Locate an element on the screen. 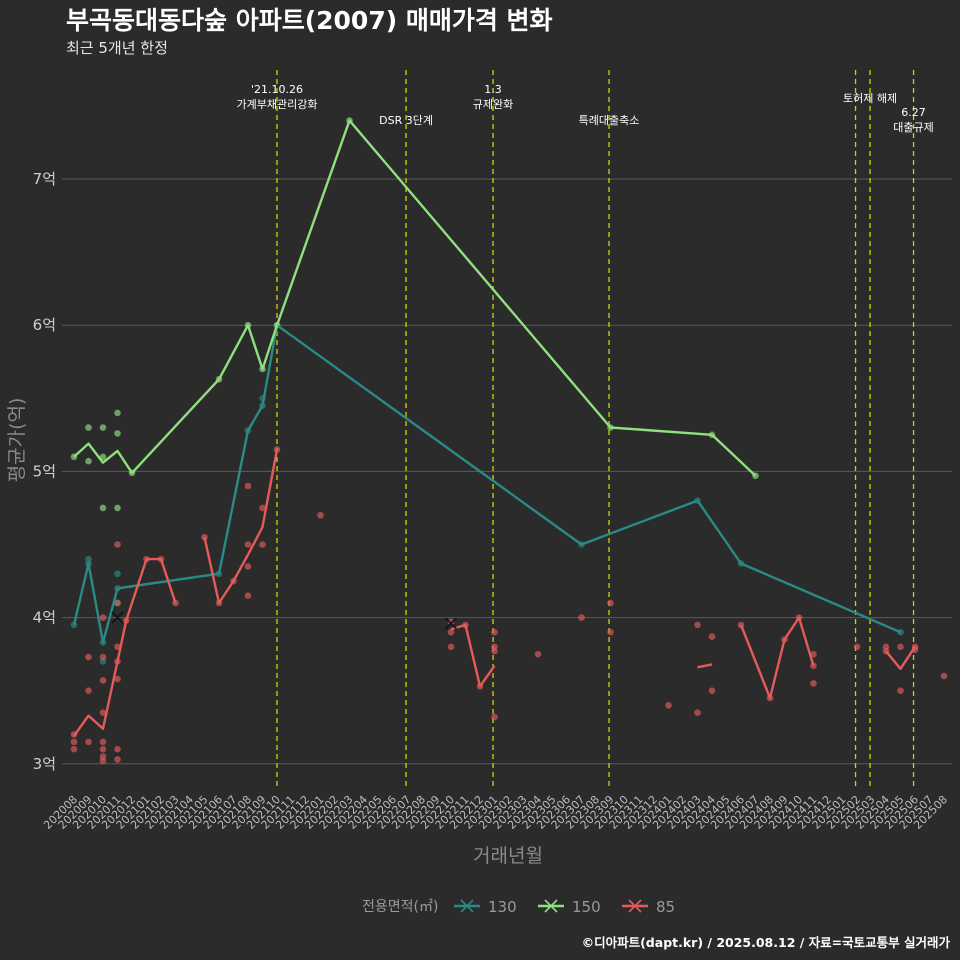 Image resolution: width=960 pixels, height=960 pixels. y-tick-label: 3억 is located at coordinates (44, 764).